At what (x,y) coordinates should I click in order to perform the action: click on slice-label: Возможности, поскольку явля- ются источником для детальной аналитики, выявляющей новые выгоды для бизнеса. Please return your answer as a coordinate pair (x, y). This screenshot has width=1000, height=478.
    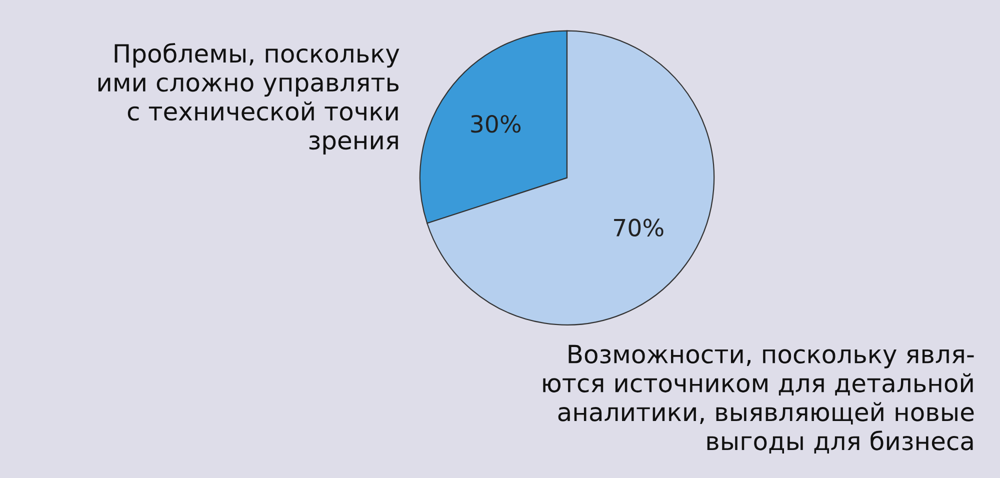
    Looking at the image, I should click on (758, 399).